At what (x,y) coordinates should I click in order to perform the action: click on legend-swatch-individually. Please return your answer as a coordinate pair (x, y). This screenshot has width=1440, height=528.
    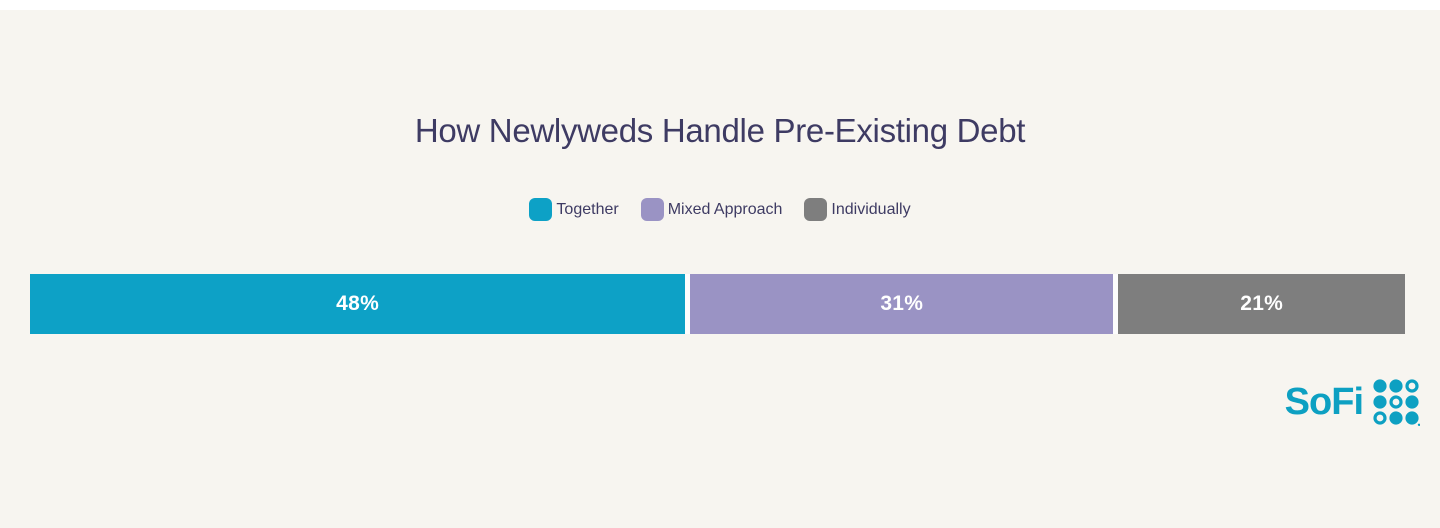
    Looking at the image, I should click on (816, 209).